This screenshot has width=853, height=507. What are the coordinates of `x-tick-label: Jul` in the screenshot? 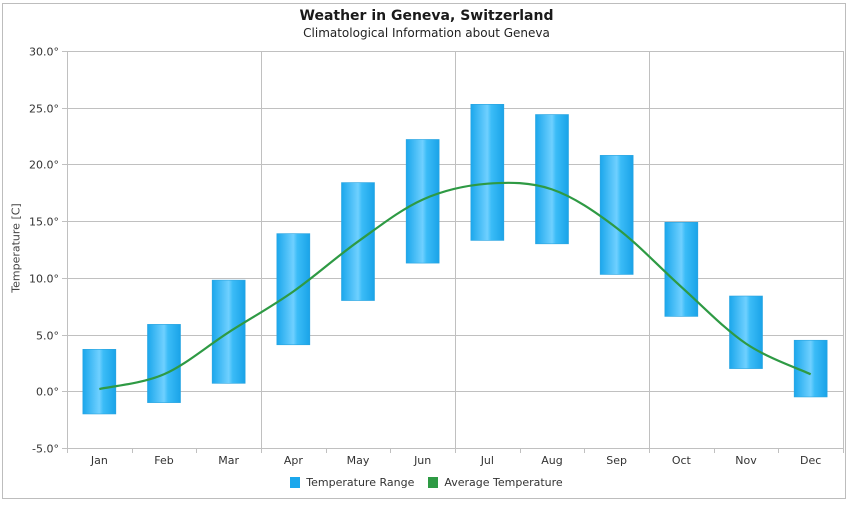 It's located at (487, 460).